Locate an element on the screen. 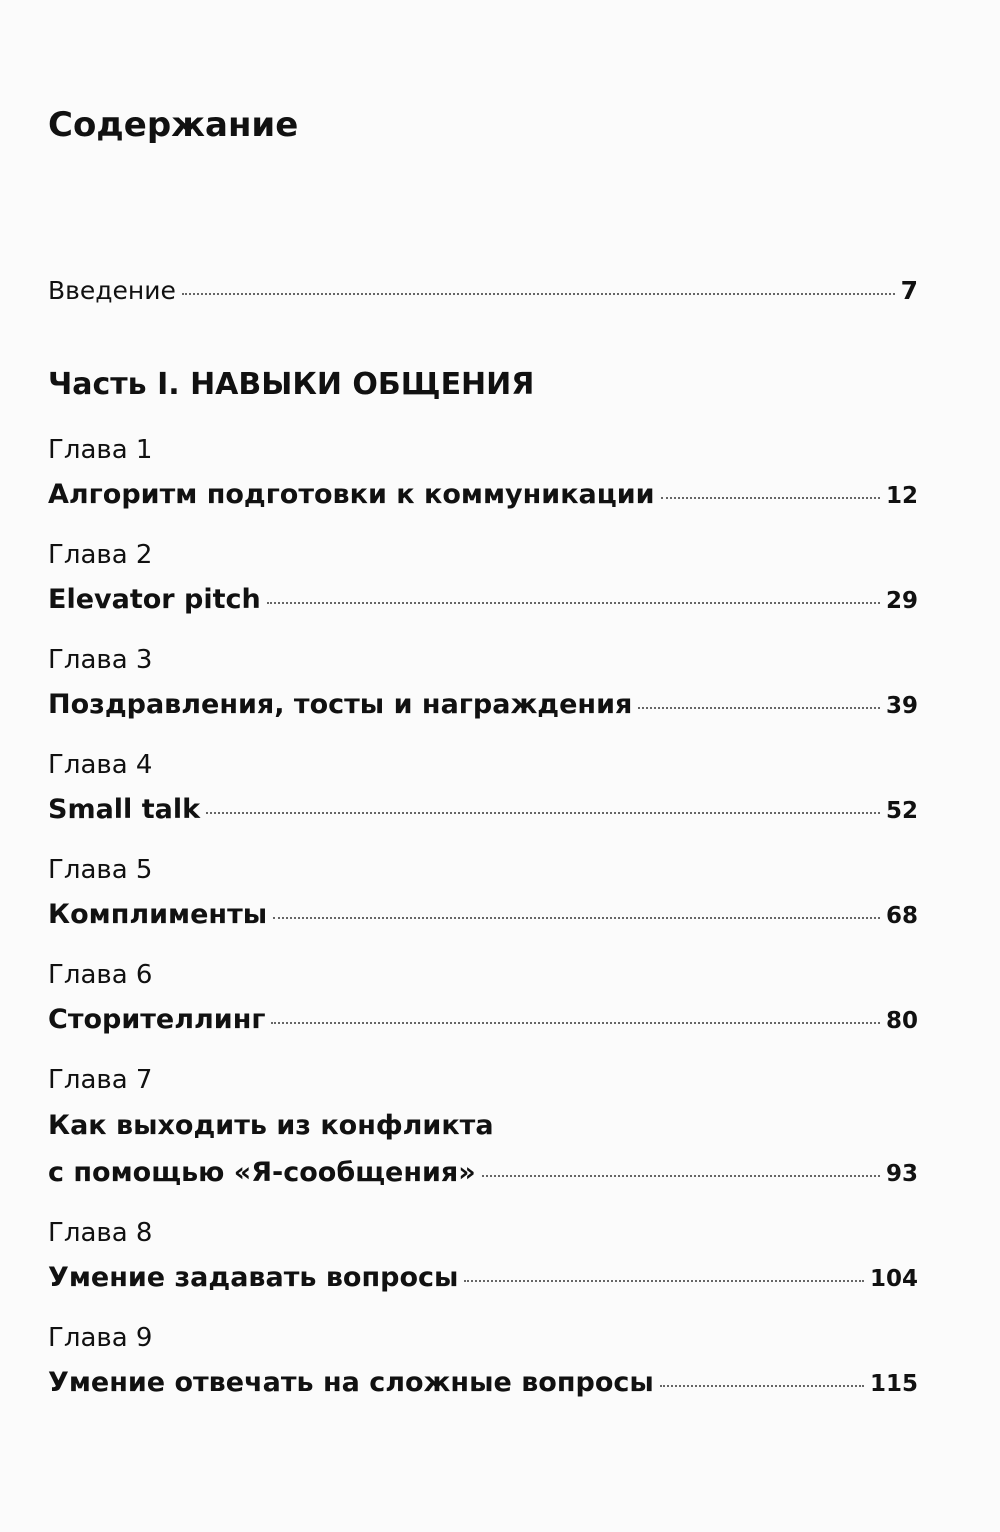 This screenshot has width=1000, height=1532. chapter-entry: Elevator pitch 29 is located at coordinates (483, 600).